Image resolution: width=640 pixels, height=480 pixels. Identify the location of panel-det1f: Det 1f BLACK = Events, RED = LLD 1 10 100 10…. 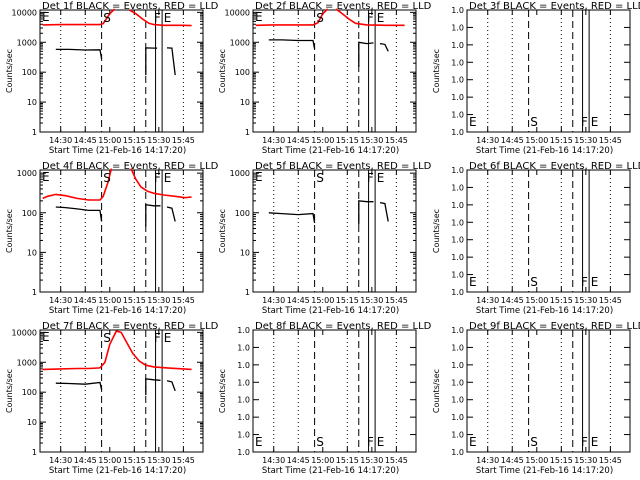
(112, 78).